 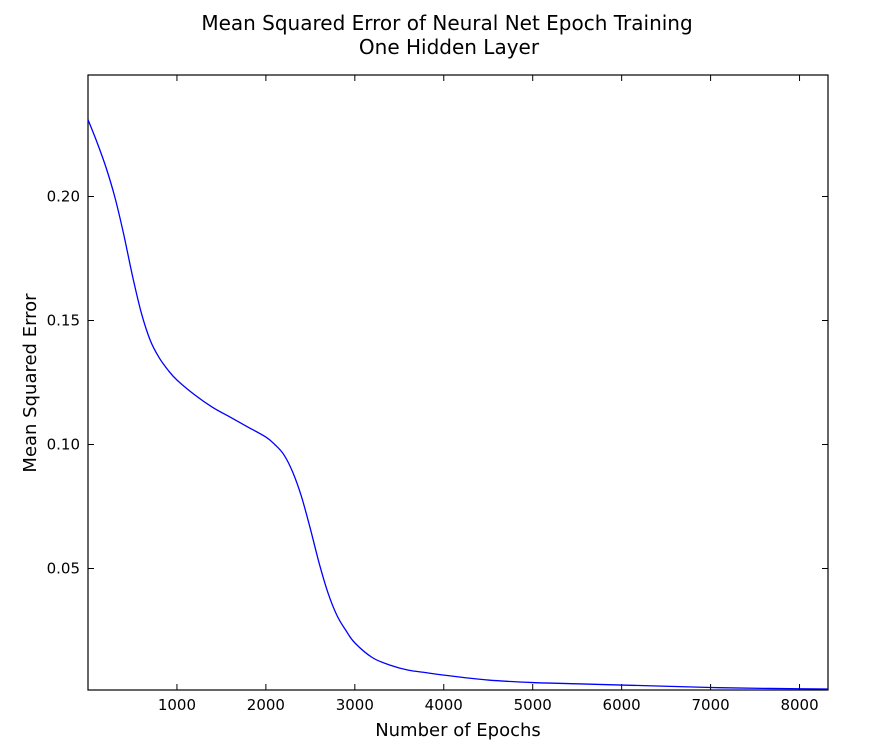 What do you see at coordinates (458, 730) in the screenshot?
I see `x-axis-label: Number of Epochs` at bounding box center [458, 730].